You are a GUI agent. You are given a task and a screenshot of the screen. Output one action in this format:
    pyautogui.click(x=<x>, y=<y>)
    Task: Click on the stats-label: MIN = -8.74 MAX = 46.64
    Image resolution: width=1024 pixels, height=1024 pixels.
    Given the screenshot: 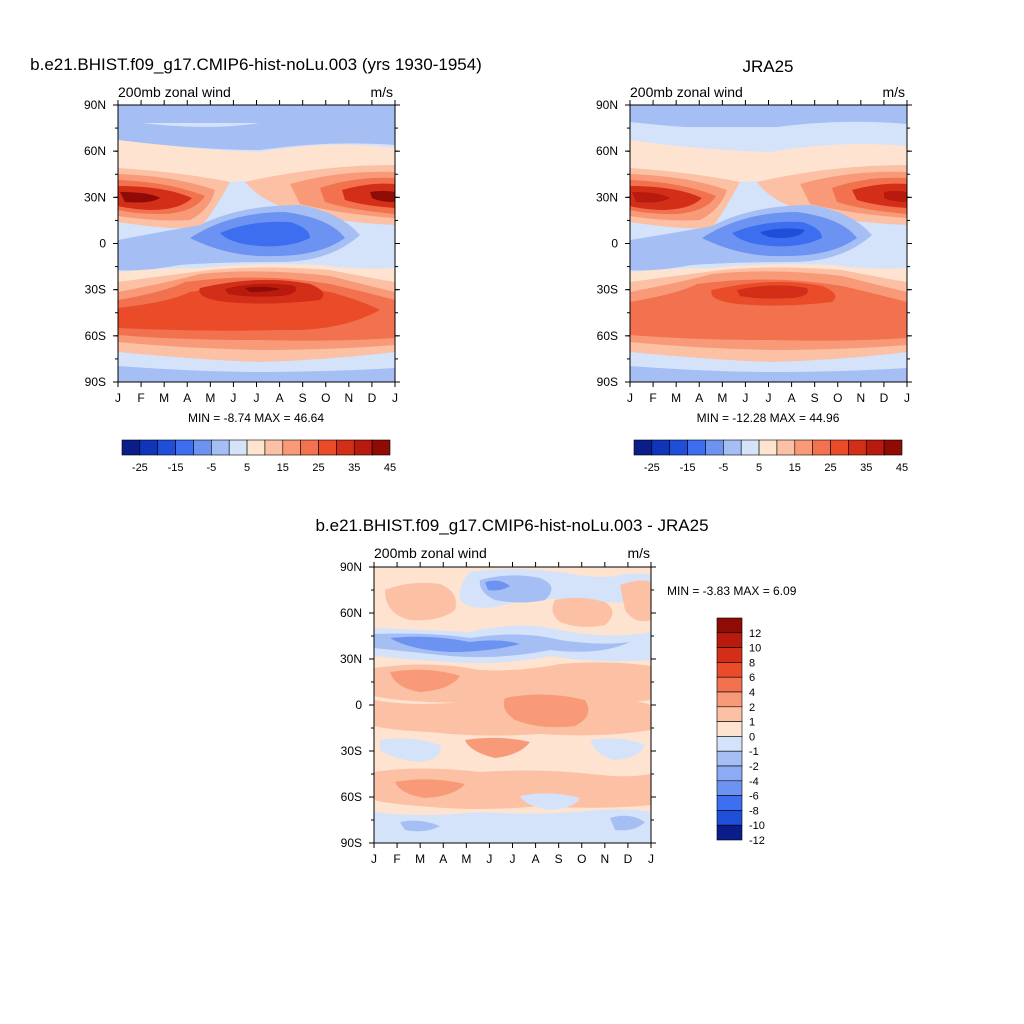 What is the action you would take?
    pyautogui.click(x=256, y=418)
    